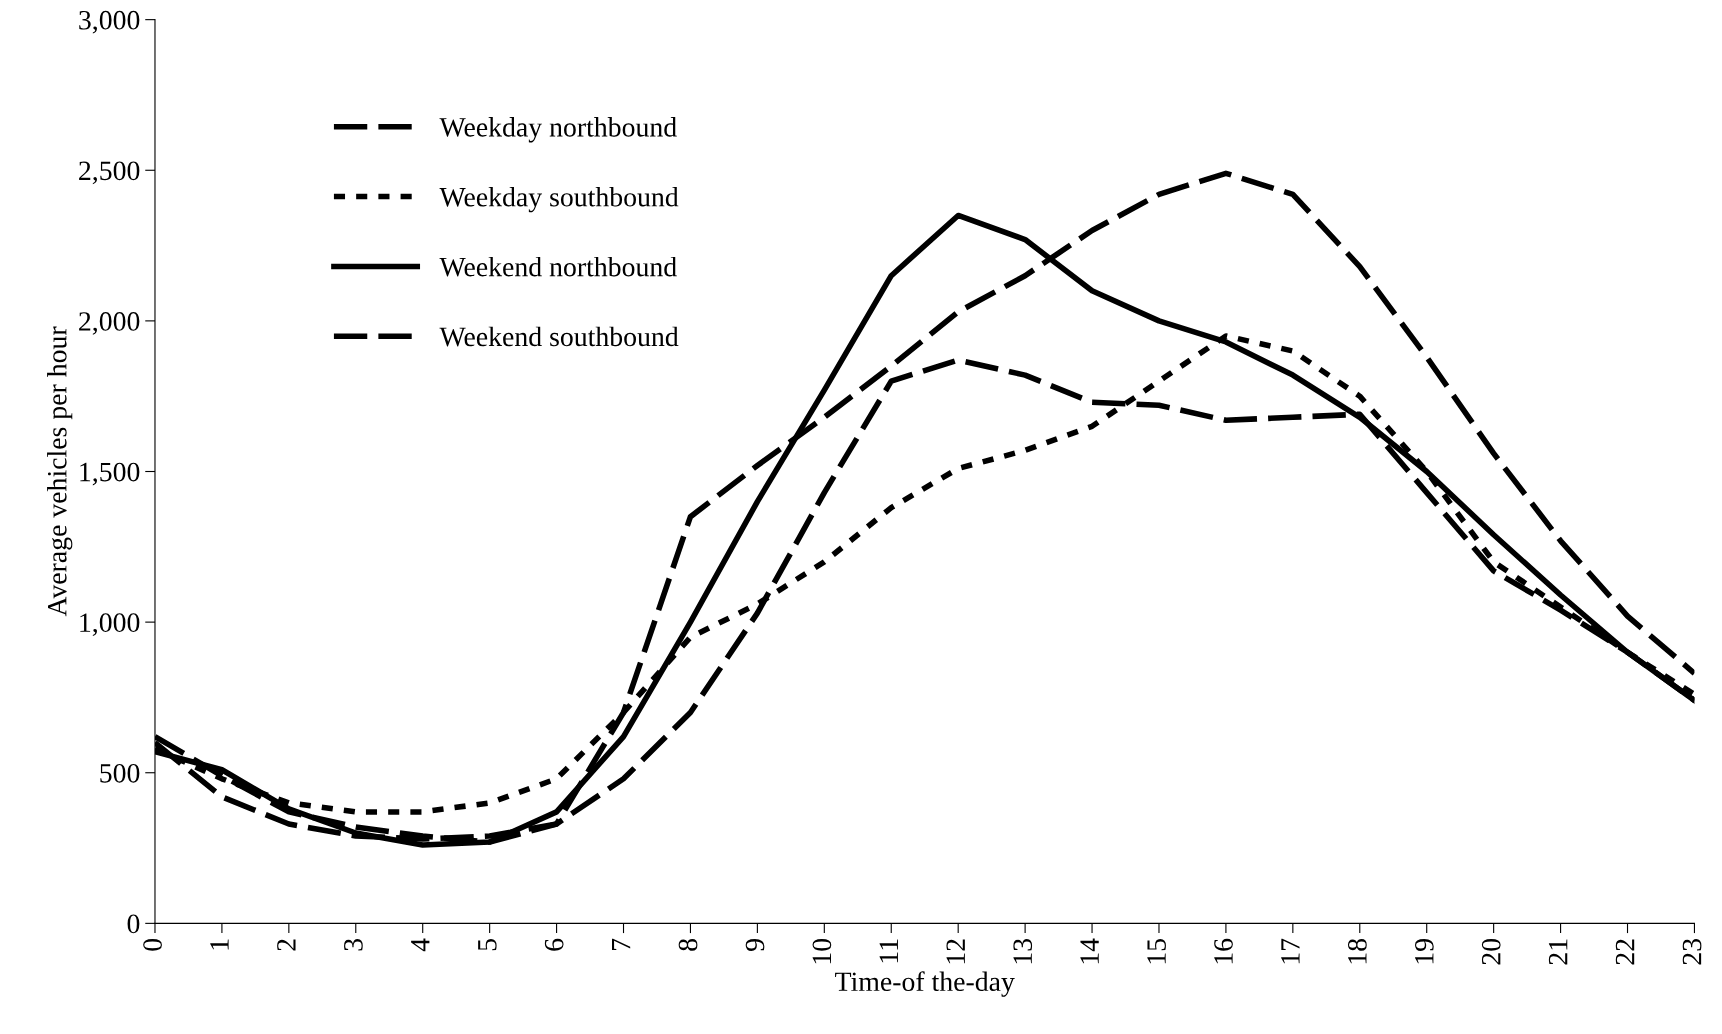  I want to click on x-tick-label: 10, so click(822, 951).